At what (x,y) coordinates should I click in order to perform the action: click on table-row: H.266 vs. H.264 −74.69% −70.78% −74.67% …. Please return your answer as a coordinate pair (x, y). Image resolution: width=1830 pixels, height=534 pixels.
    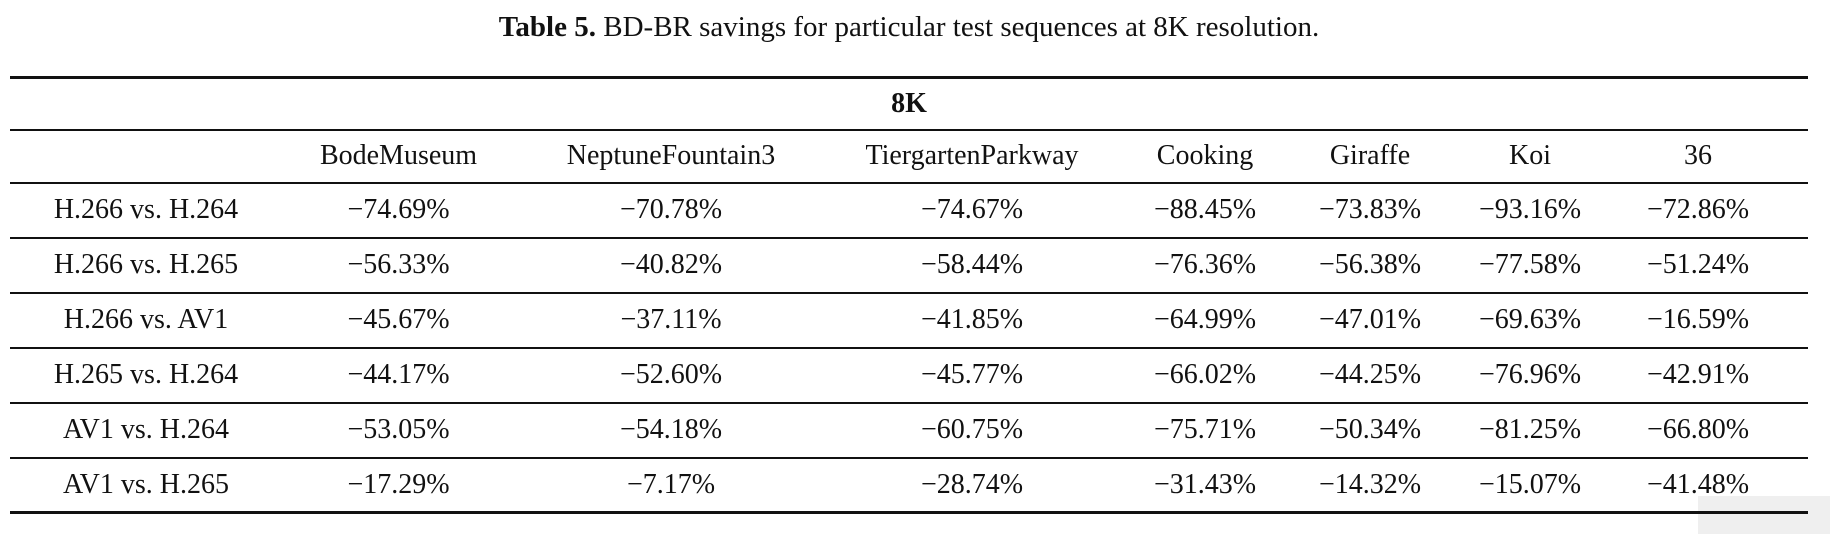
    Looking at the image, I should click on (909, 210).